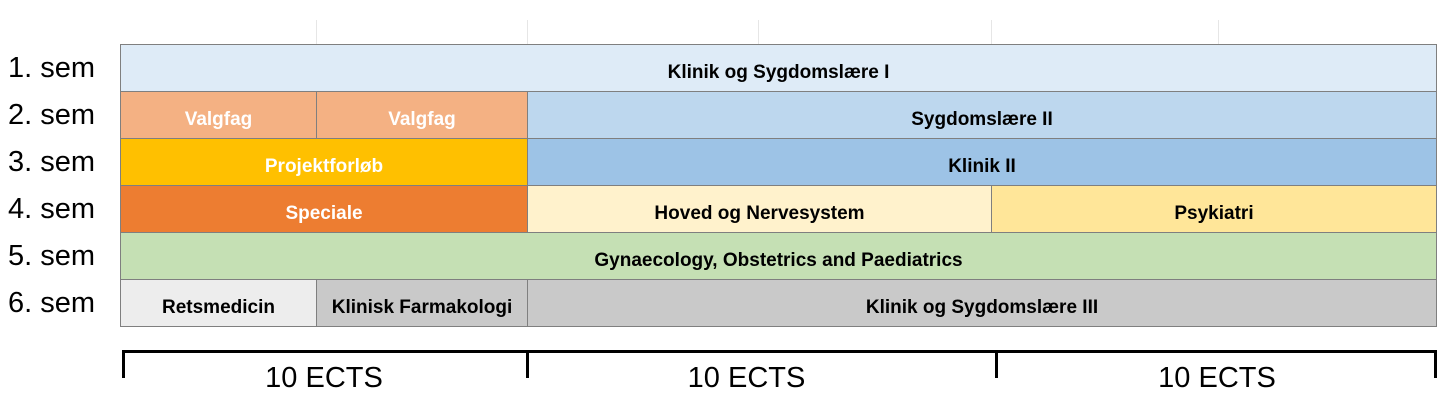 This screenshot has width=1450, height=416. I want to click on ects-label-2: 10 ECTS, so click(746, 378).